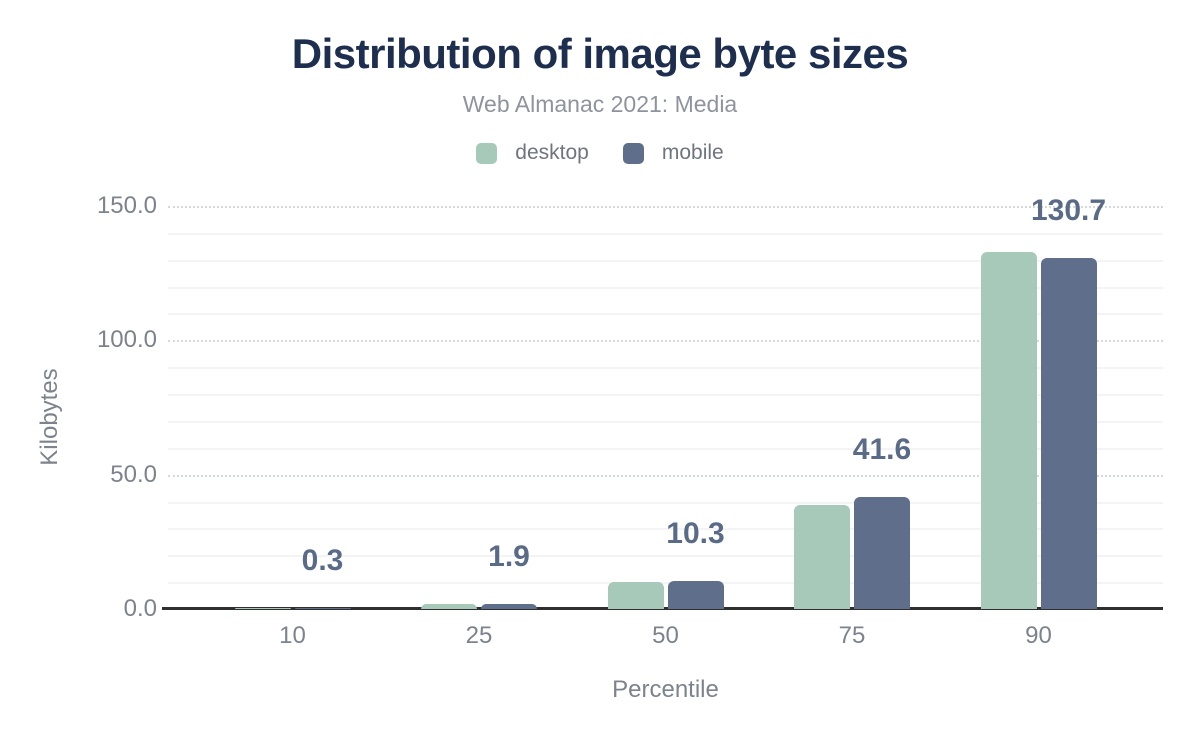 This screenshot has height=742, width=1200. What do you see at coordinates (1068, 210) in the screenshot?
I see `value-label-p90: 130.7` at bounding box center [1068, 210].